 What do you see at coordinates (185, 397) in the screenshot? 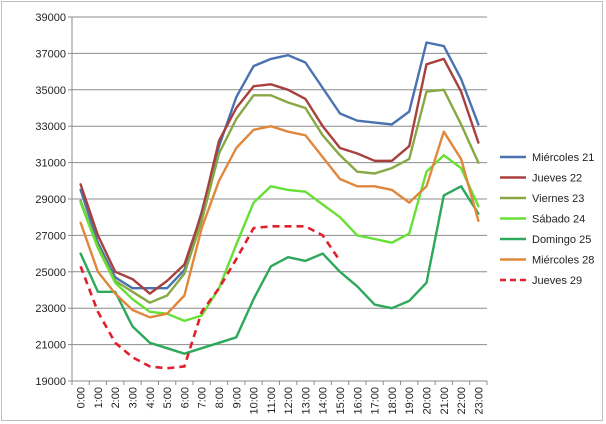
I see `x-tick-label: 6:00` at bounding box center [185, 397].